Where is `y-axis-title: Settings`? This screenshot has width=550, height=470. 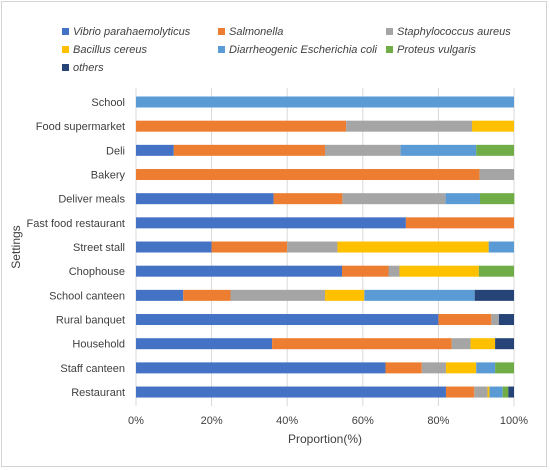 y-axis-title: Settings is located at coordinates (16, 246).